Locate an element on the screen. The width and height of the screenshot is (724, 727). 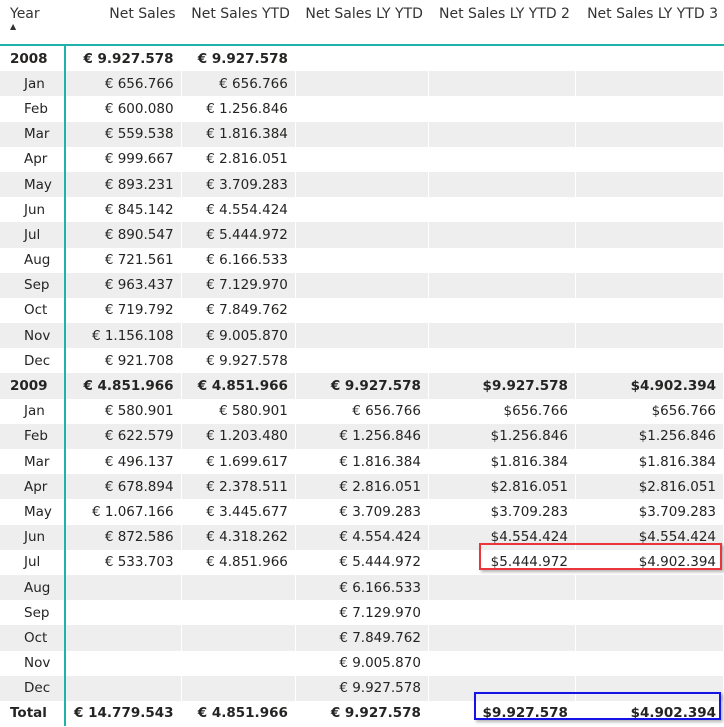
column-header-net-sales: Net Sales is located at coordinates (123, 23).